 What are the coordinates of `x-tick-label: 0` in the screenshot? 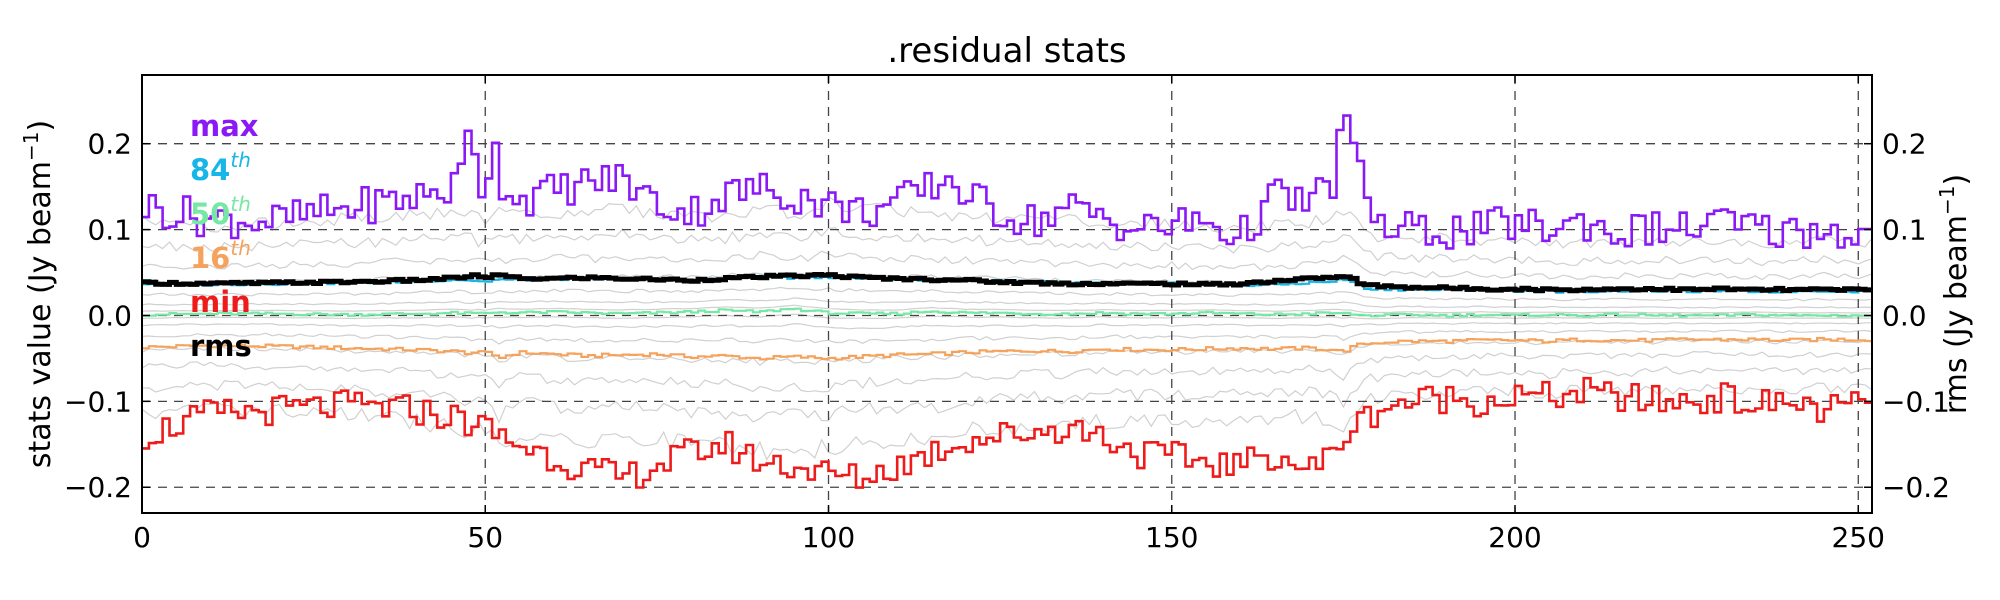 It's located at (142, 537).